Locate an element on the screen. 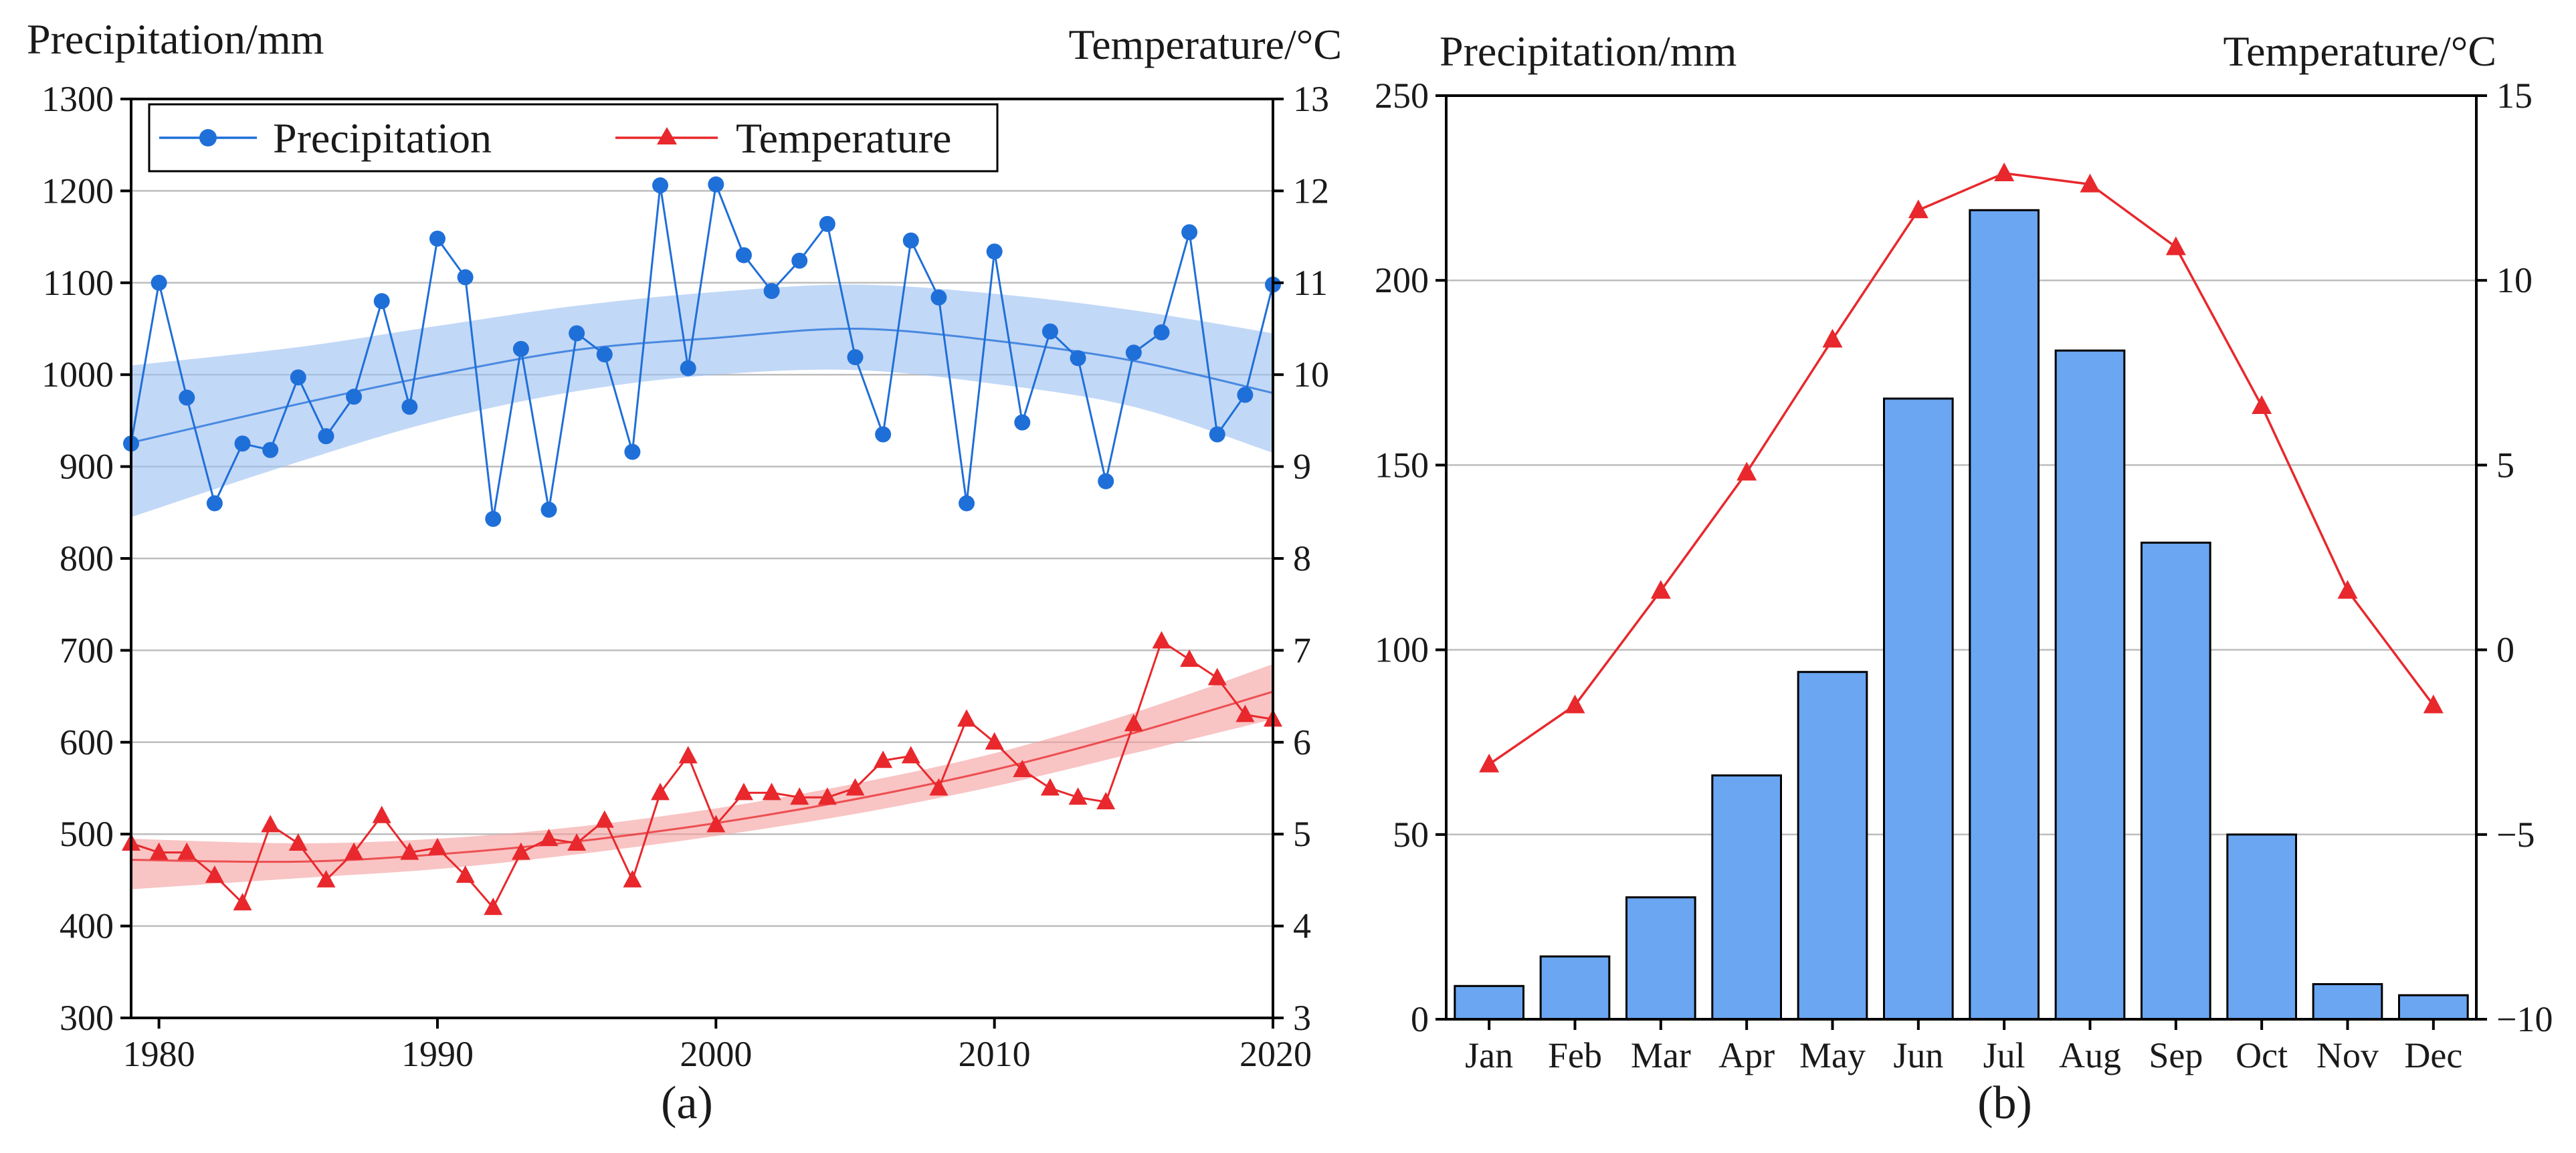  panel-b-bar-jul is located at coordinates (2004, 615).